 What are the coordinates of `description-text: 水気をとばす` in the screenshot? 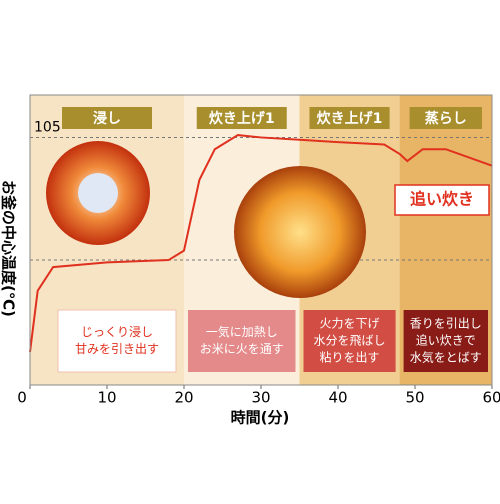 It's located at (446, 357).